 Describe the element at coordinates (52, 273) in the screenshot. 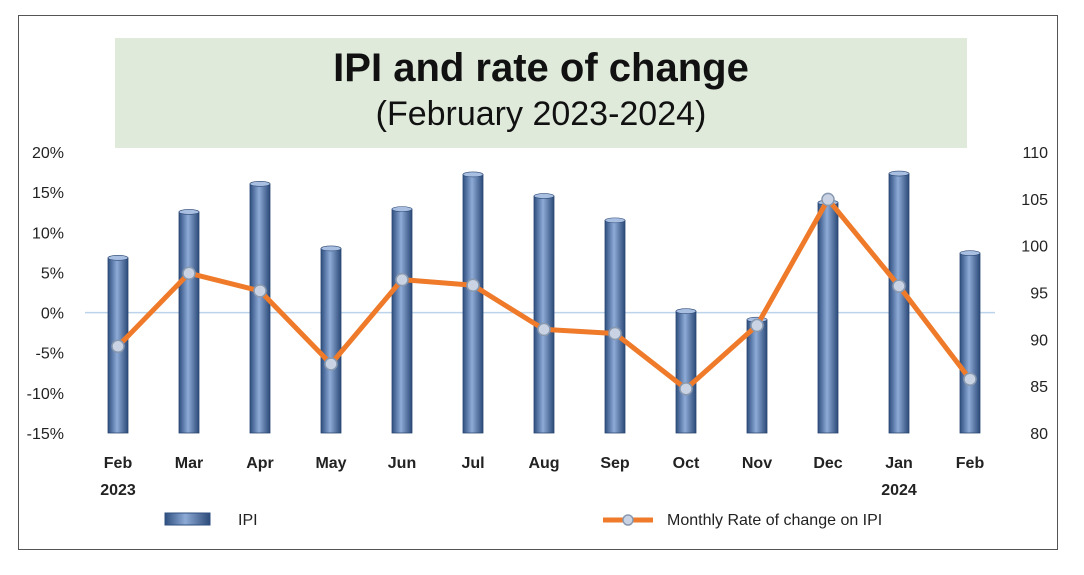

I see `left-axis-tick: 5%` at that location.